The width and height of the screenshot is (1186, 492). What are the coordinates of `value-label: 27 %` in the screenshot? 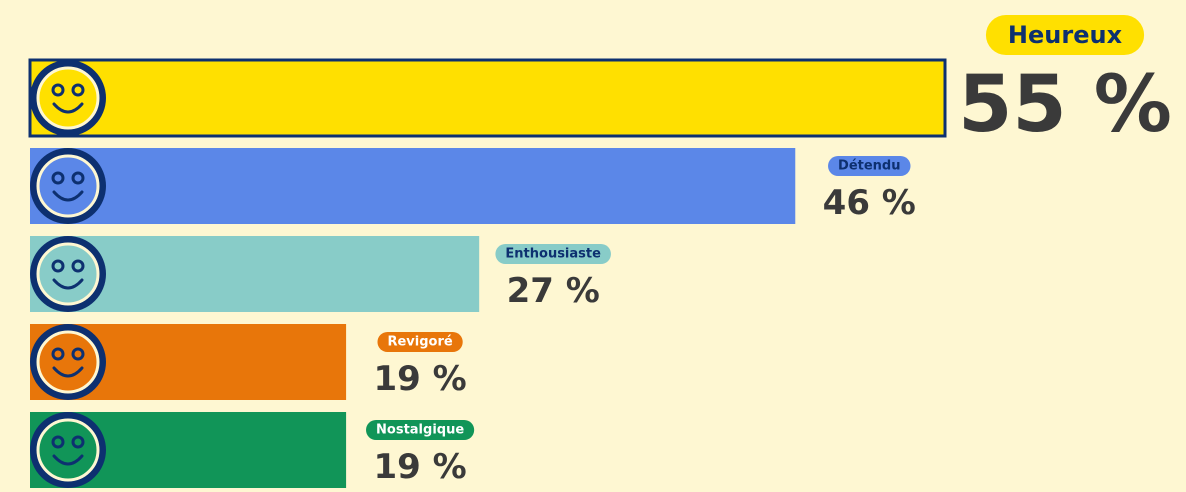 It's located at (553, 291).